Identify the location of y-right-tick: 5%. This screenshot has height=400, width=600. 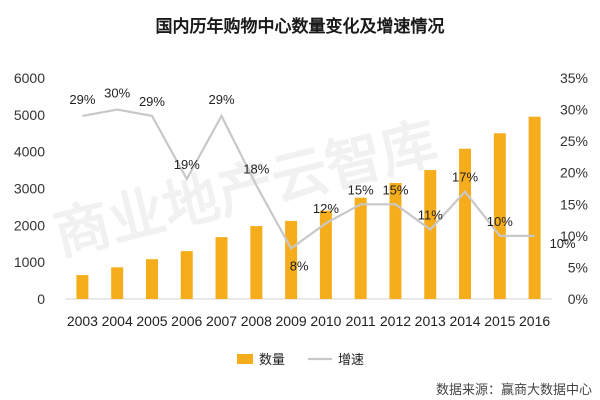
(578, 267).